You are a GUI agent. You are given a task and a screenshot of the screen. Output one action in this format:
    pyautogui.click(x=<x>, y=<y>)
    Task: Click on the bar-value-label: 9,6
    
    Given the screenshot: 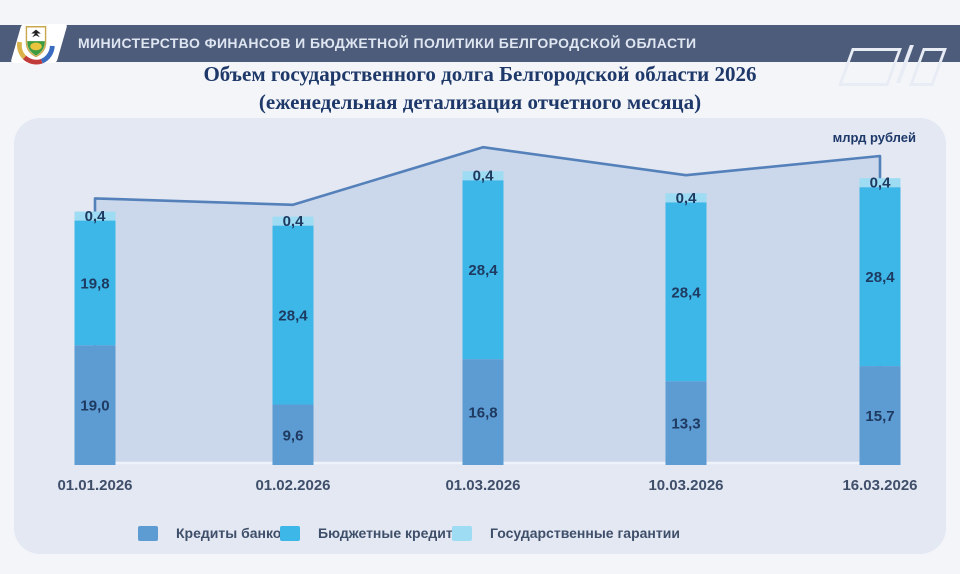 What is the action you would take?
    pyautogui.click(x=293, y=435)
    